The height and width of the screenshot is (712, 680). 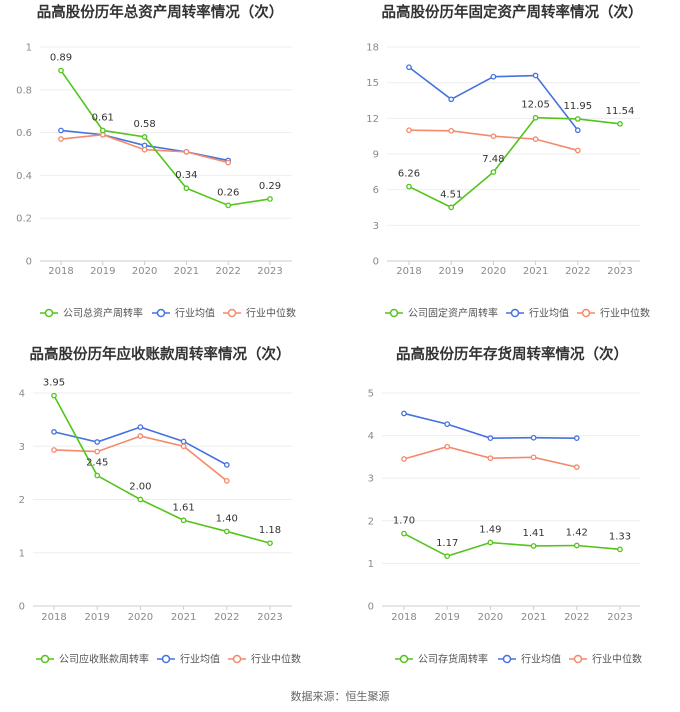 What do you see at coordinates (61, 58) in the screenshot?
I see `data-label: 0.89` at bounding box center [61, 58].